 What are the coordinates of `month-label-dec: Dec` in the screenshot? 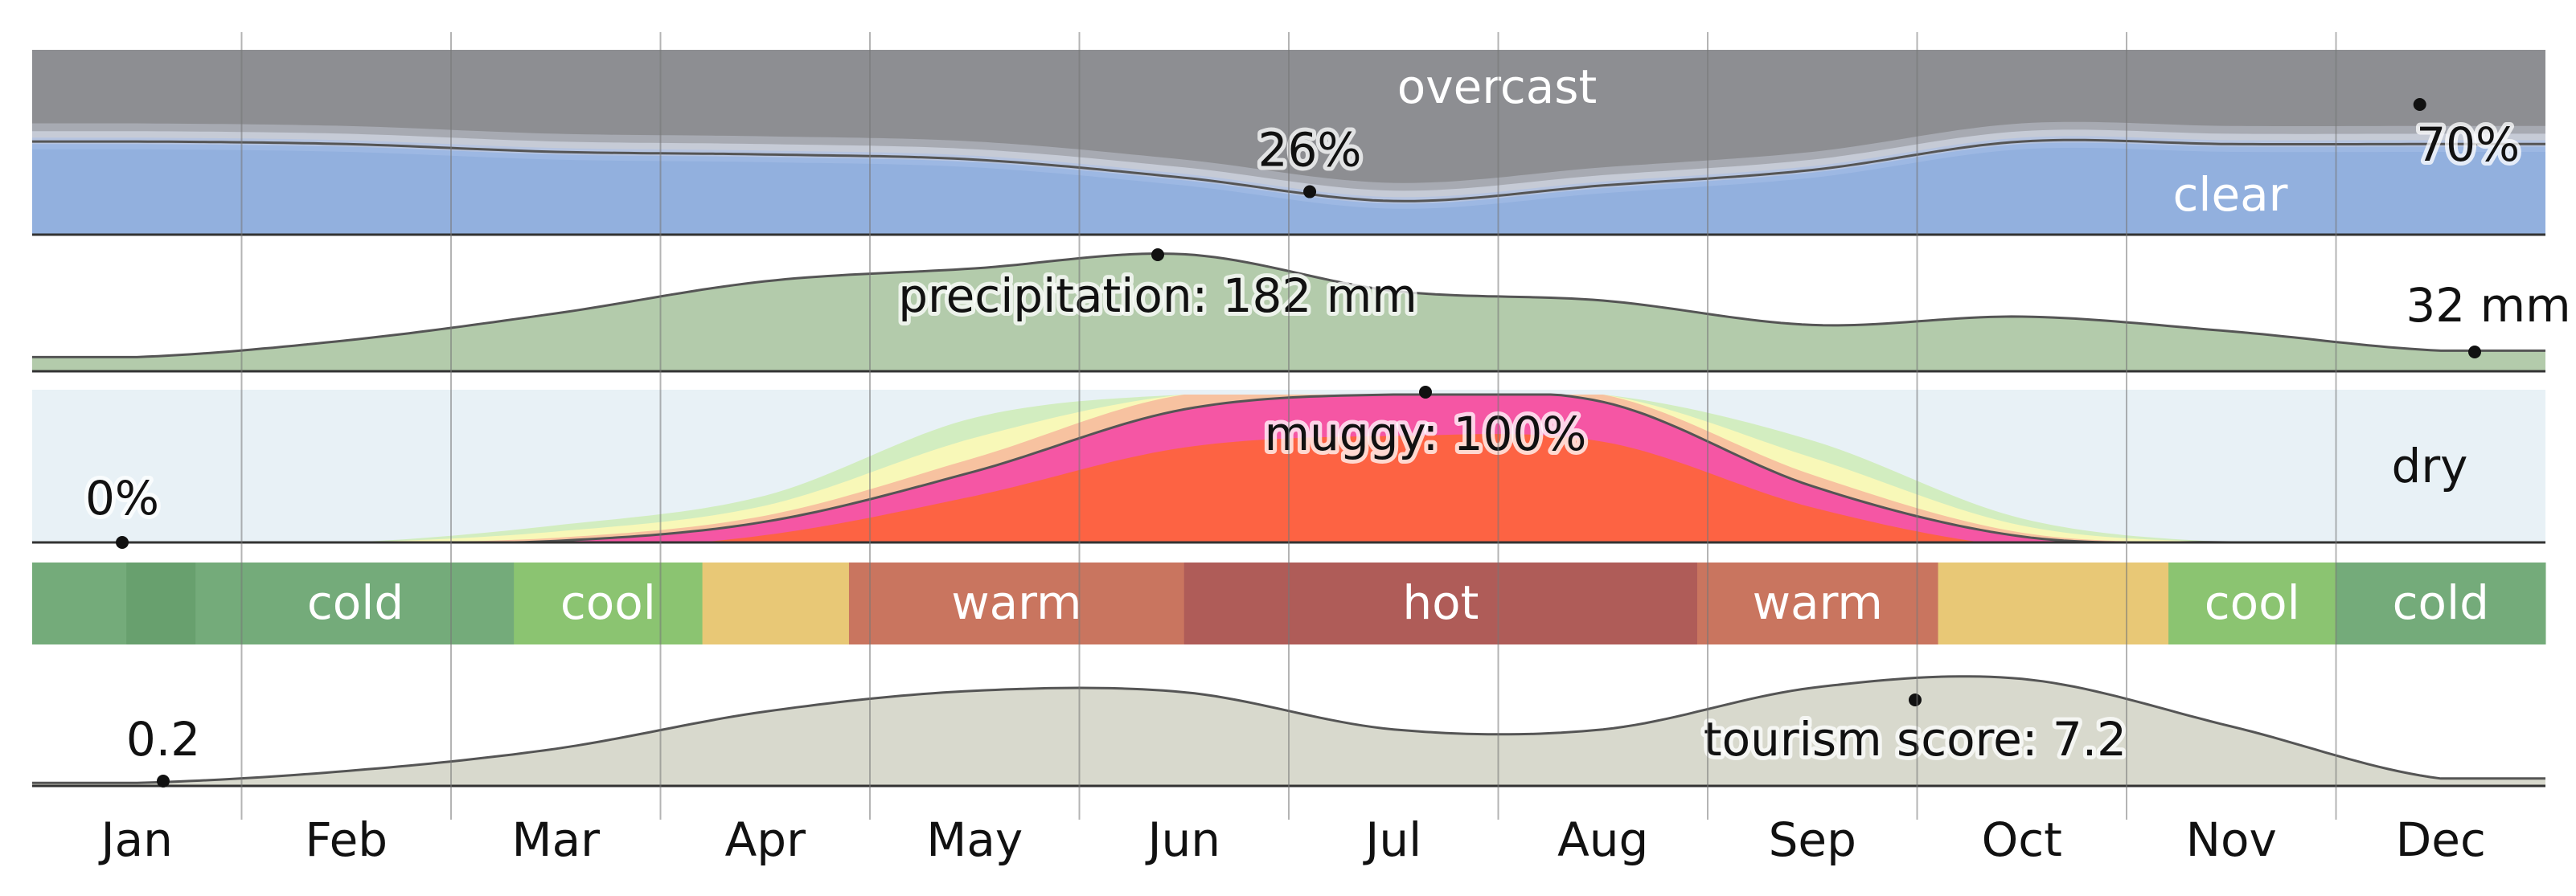 It's located at (2441, 839).